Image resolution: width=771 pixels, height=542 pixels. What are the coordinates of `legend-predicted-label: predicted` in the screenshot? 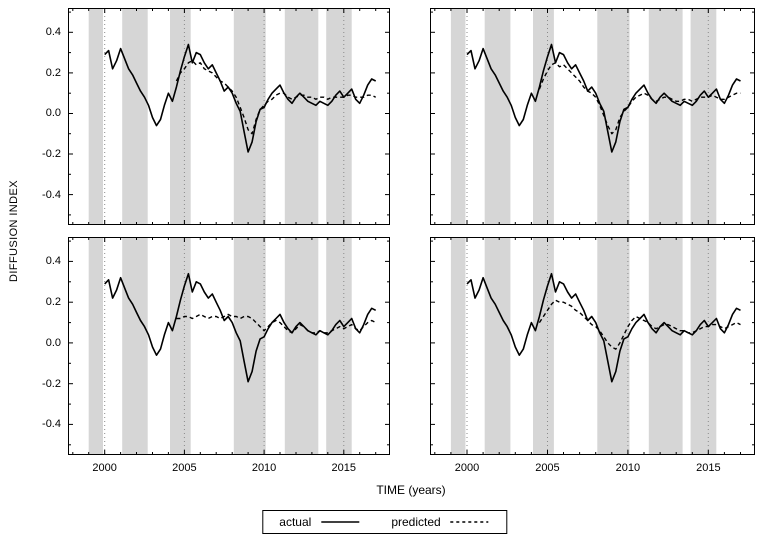 It's located at (416, 522).